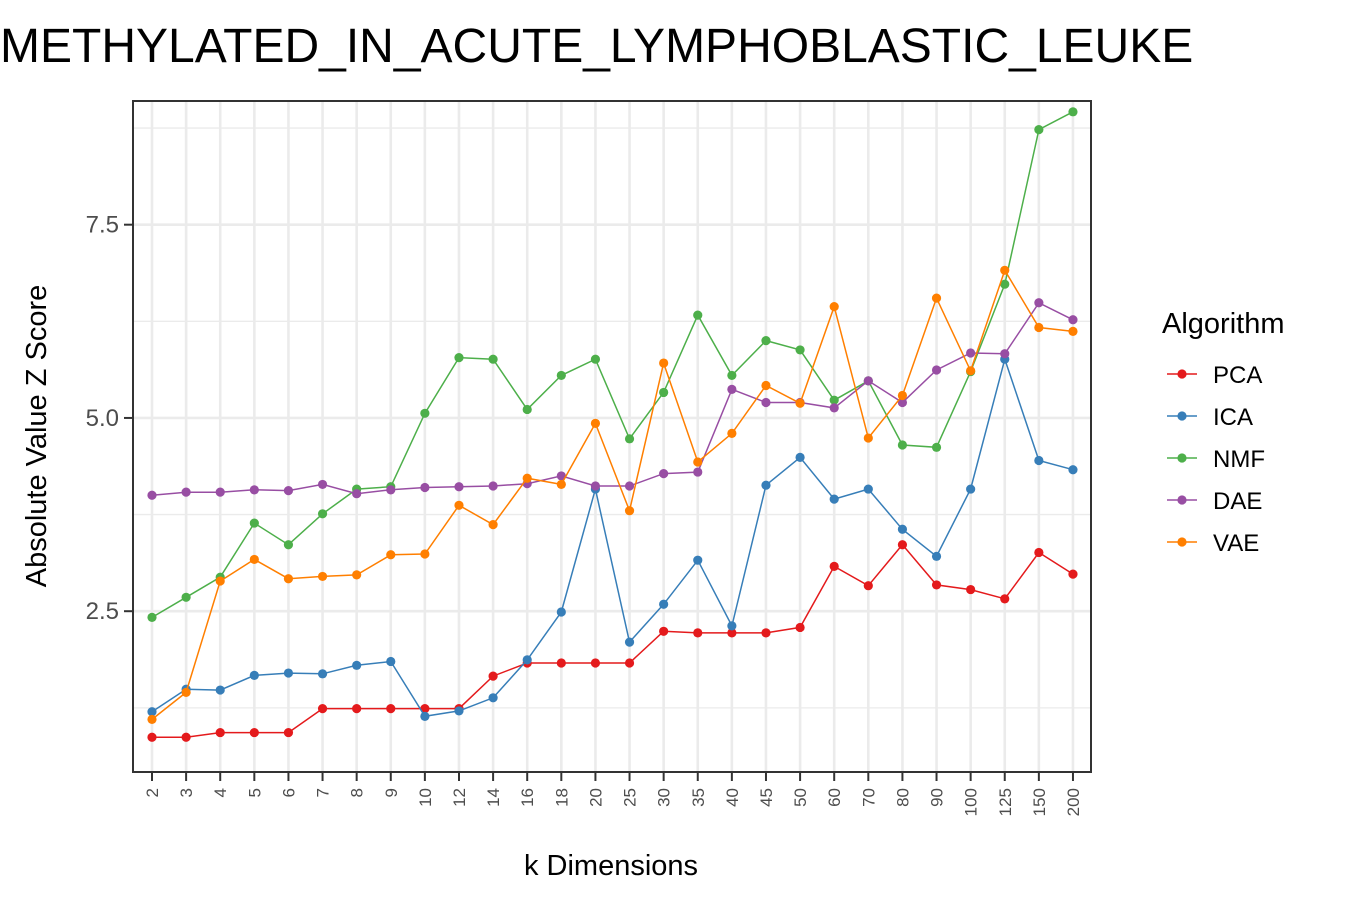 This screenshot has height=900, width=1350. Describe the element at coordinates (800, 797) in the screenshot. I see `x-tick-label: 50` at that location.